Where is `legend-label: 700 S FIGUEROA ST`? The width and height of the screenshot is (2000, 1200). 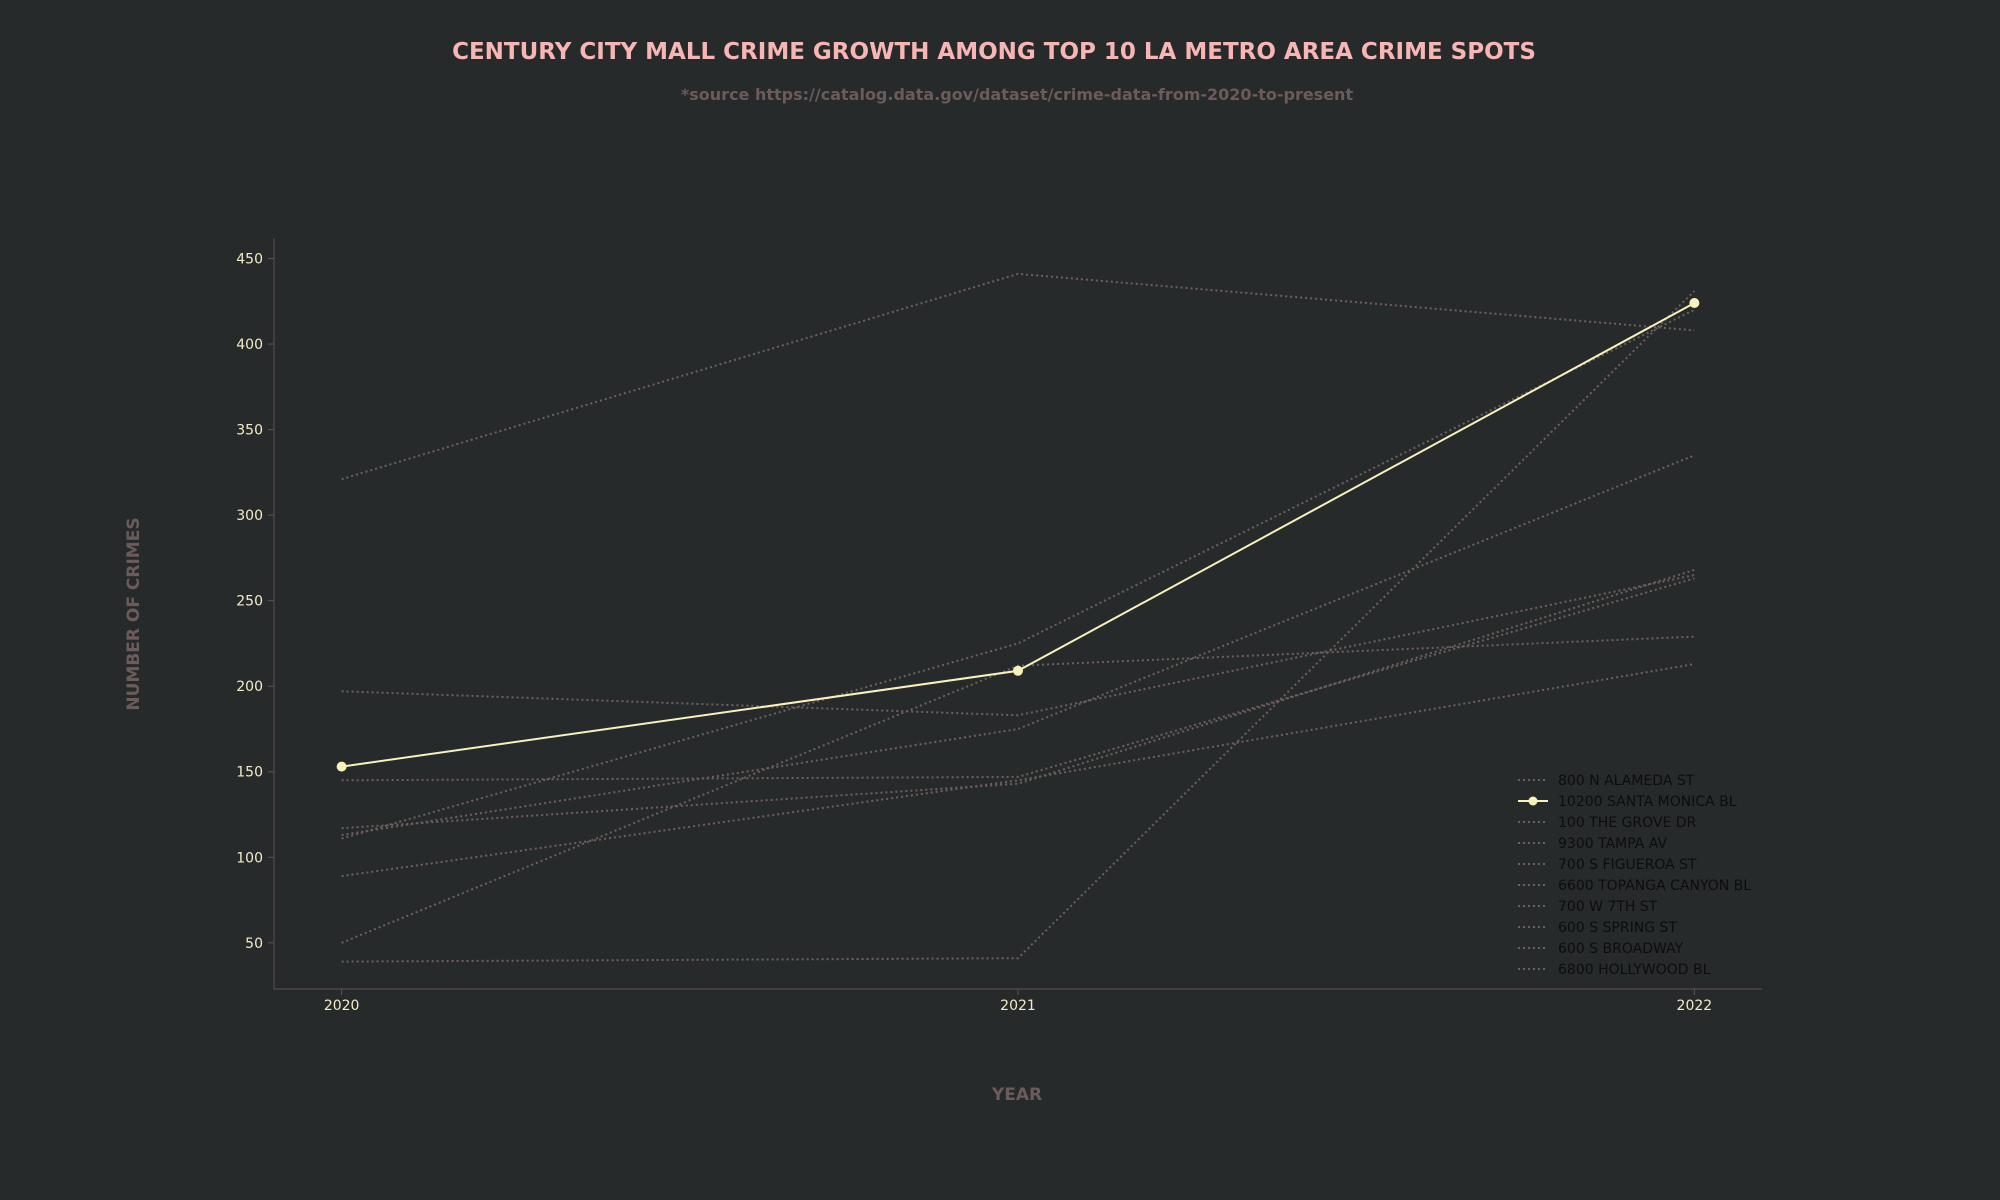 legend-label: 700 S FIGUEROA ST is located at coordinates (1627, 865).